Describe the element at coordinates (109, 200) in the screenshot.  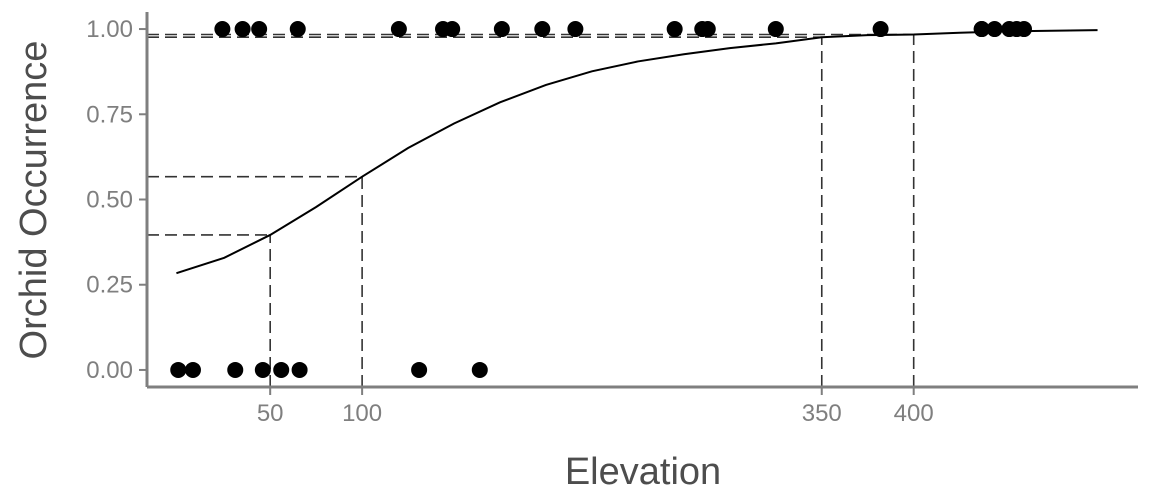
I see `y-tick-label: 0.50` at that location.